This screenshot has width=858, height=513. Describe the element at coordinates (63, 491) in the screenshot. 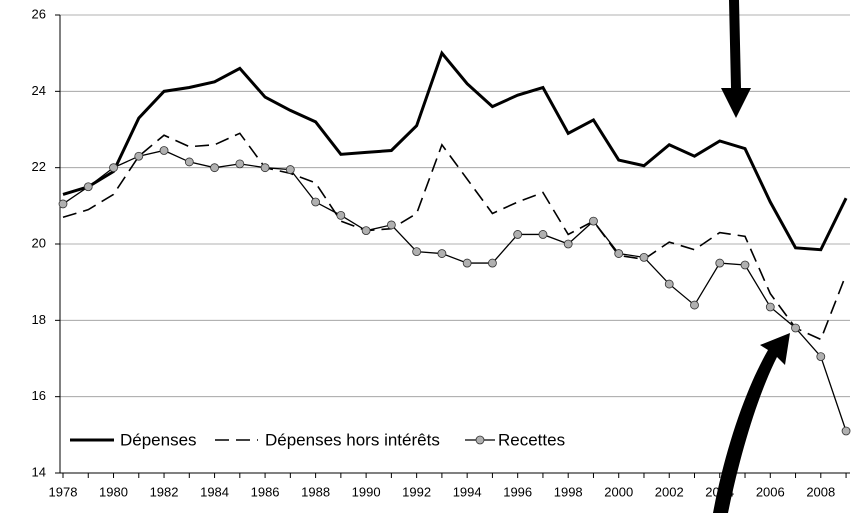

I see `x-tick-label: 1978` at that location.